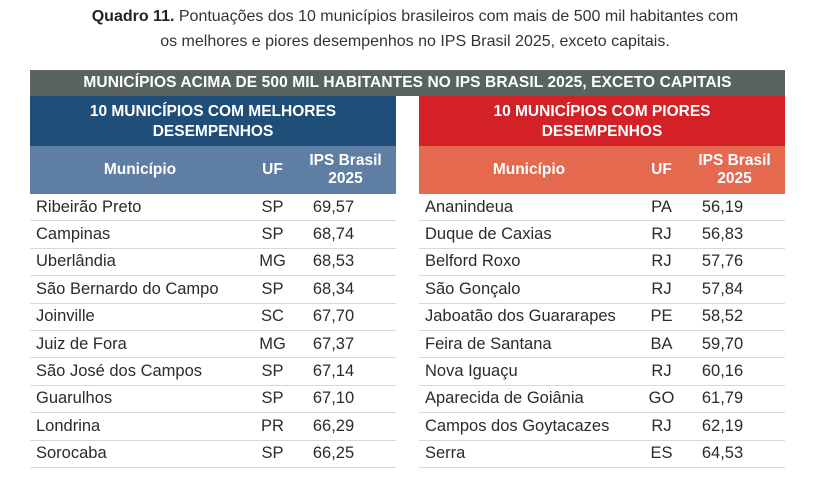  I want to click on cell-municipio: Uberlândia, so click(76, 261).